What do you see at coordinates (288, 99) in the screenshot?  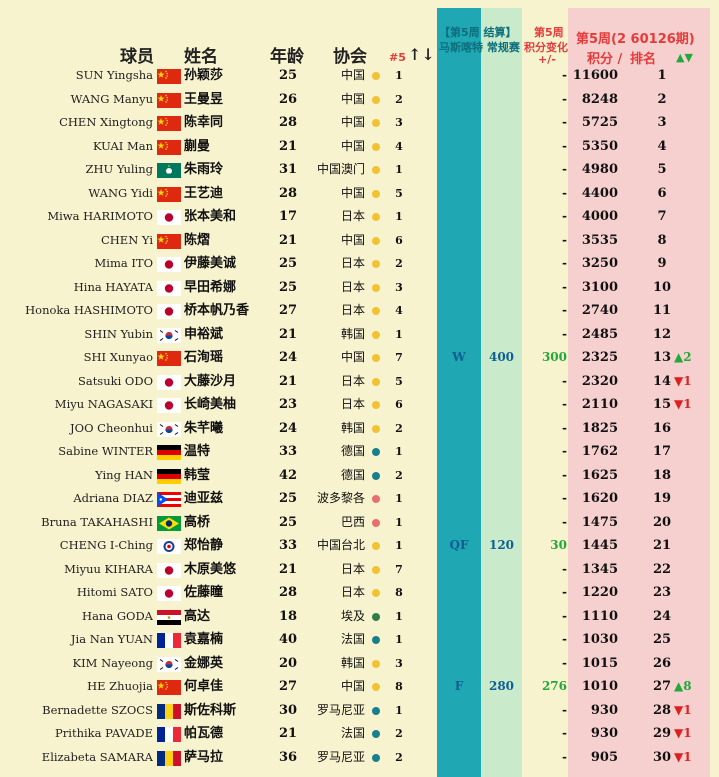 I see `player-age: 26` at bounding box center [288, 99].